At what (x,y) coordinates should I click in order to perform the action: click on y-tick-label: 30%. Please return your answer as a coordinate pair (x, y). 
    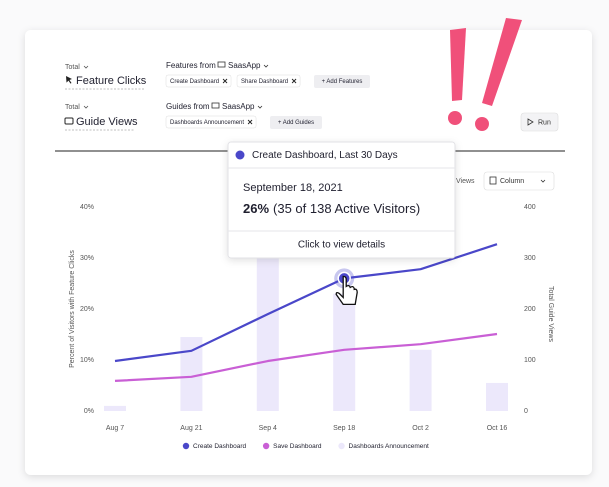
    Looking at the image, I should click on (87, 258).